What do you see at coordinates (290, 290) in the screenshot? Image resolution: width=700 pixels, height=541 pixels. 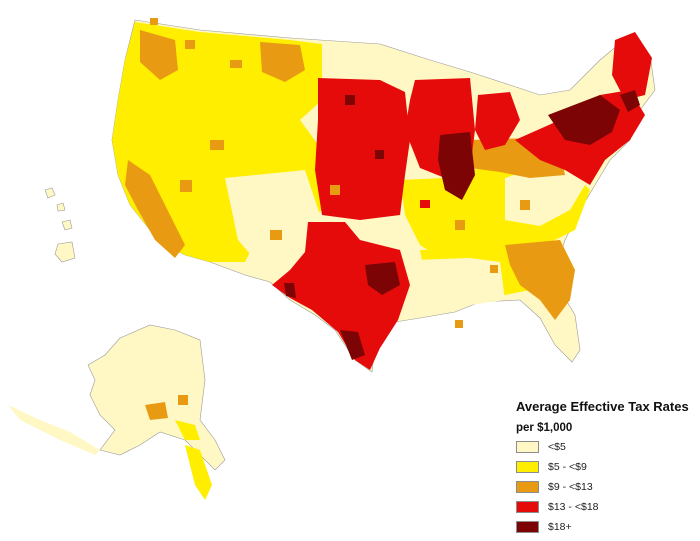 I see `west-texas-darkred` at bounding box center [290, 290].